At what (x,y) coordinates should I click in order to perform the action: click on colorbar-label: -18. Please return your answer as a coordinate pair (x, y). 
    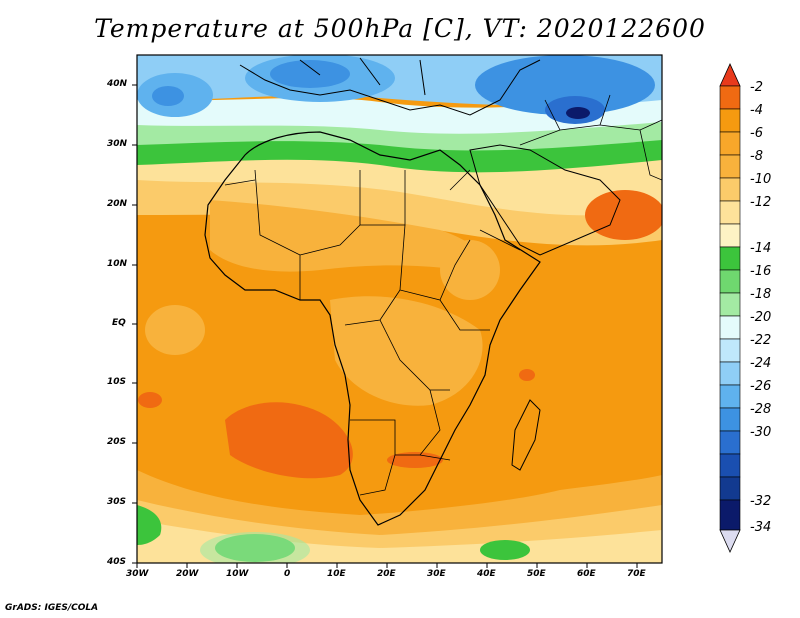
    Looking at the image, I should click on (761, 294).